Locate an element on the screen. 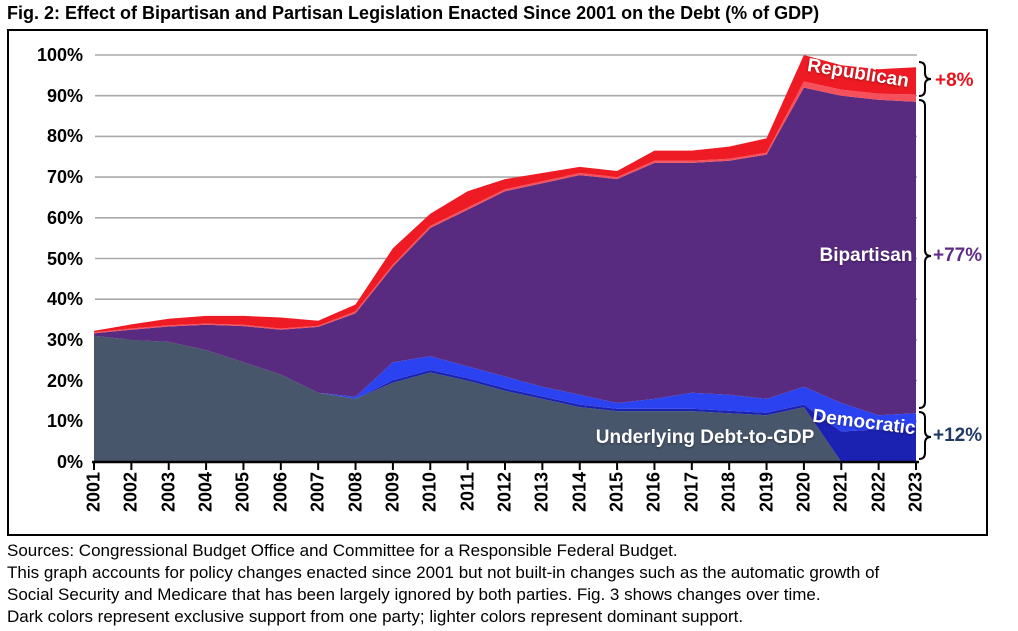 This screenshot has width=1018, height=631. republican-change-annotation: +8% is located at coordinates (954, 80).